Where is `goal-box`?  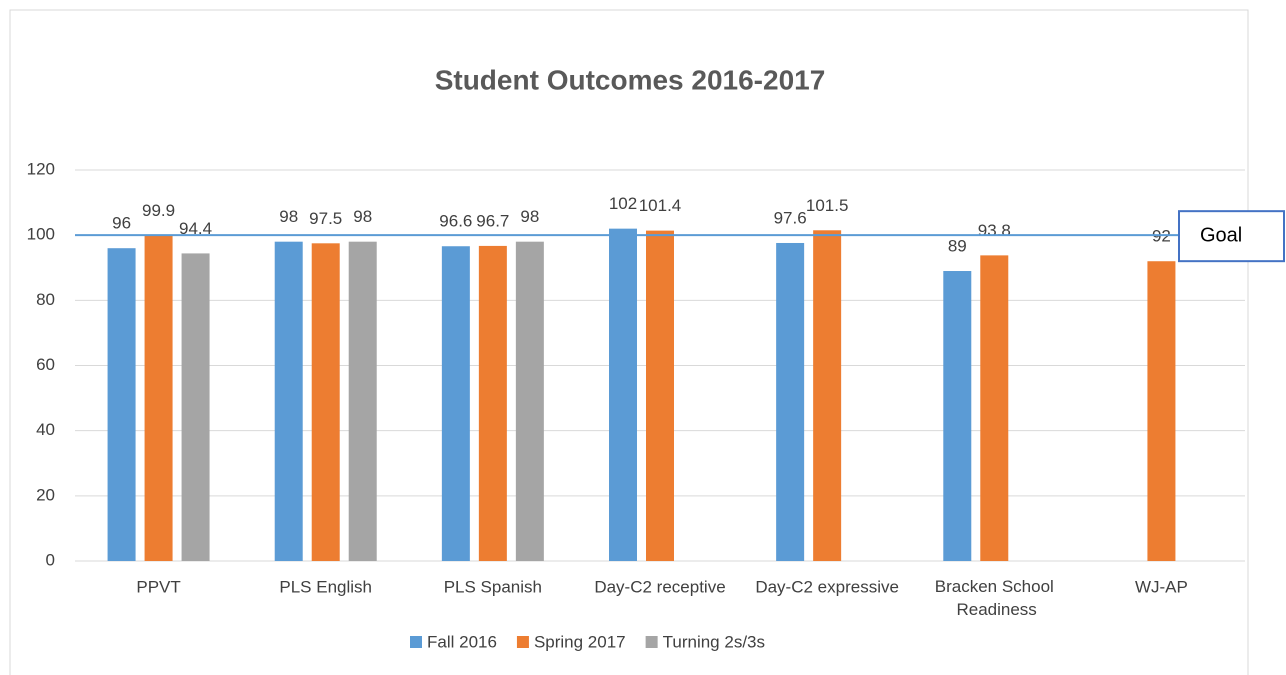 goal-box is located at coordinates (1231, 236).